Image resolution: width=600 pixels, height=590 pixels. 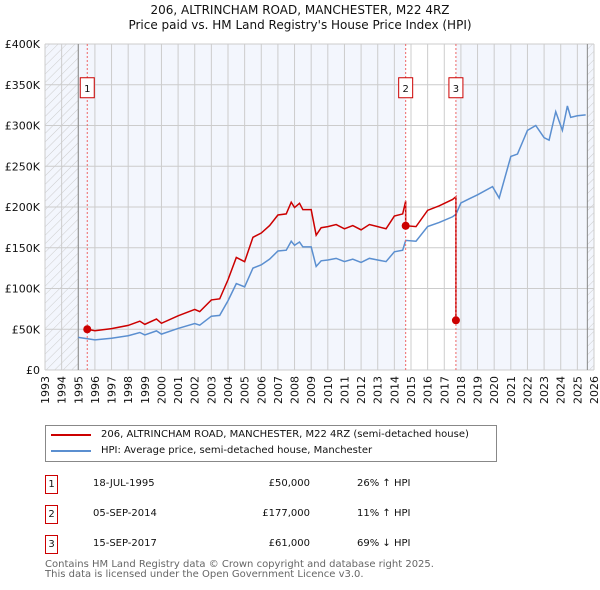 What do you see at coordinates (51, 514) in the screenshot?
I see `sale-number: 2` at bounding box center [51, 514].